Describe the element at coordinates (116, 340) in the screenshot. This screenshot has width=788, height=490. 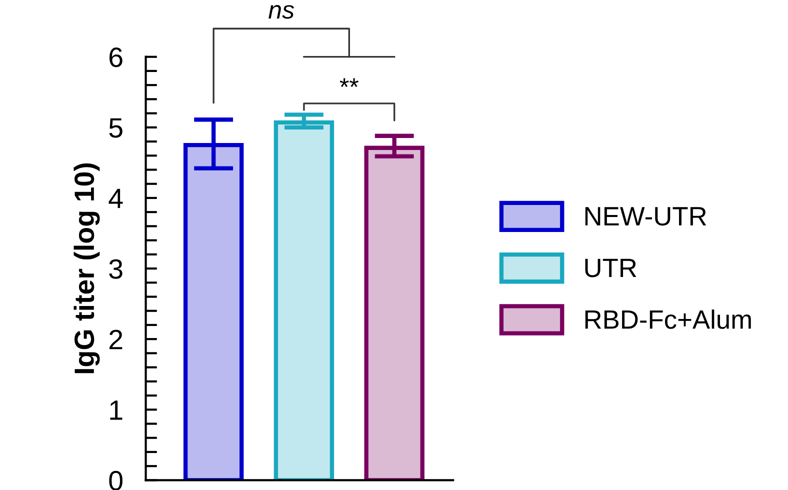
I see `y-tick-label: 2` at that location.